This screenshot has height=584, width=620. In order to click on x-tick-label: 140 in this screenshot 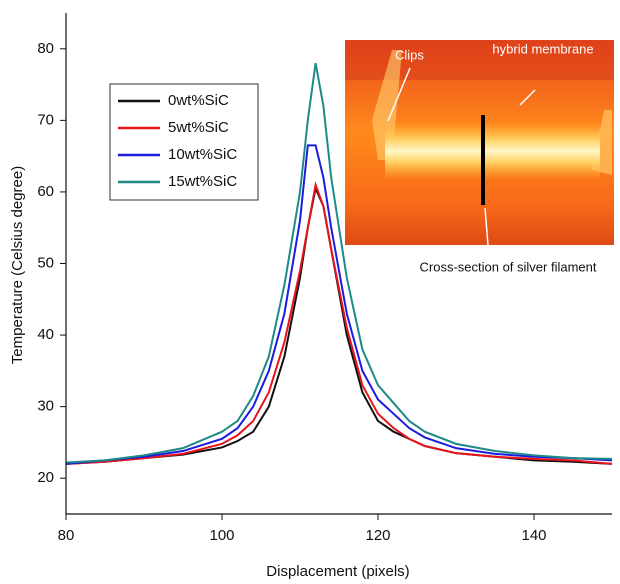, I will do `click(533, 535)`.